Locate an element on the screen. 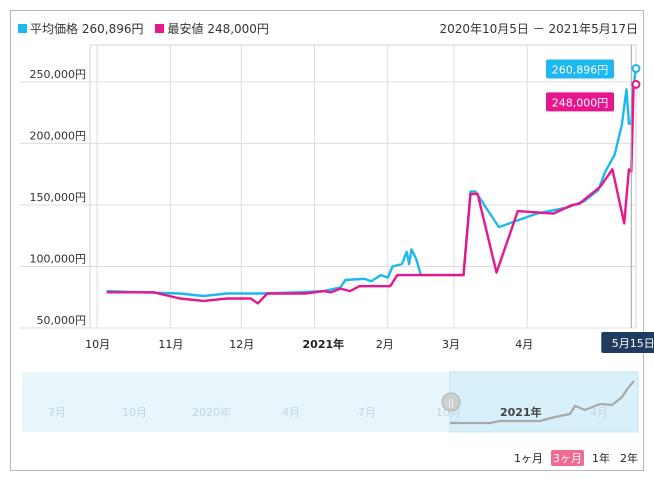 Image resolution: width=654 pixels, height=479 pixels. navigator-handle-grip: || is located at coordinates (451, 404).